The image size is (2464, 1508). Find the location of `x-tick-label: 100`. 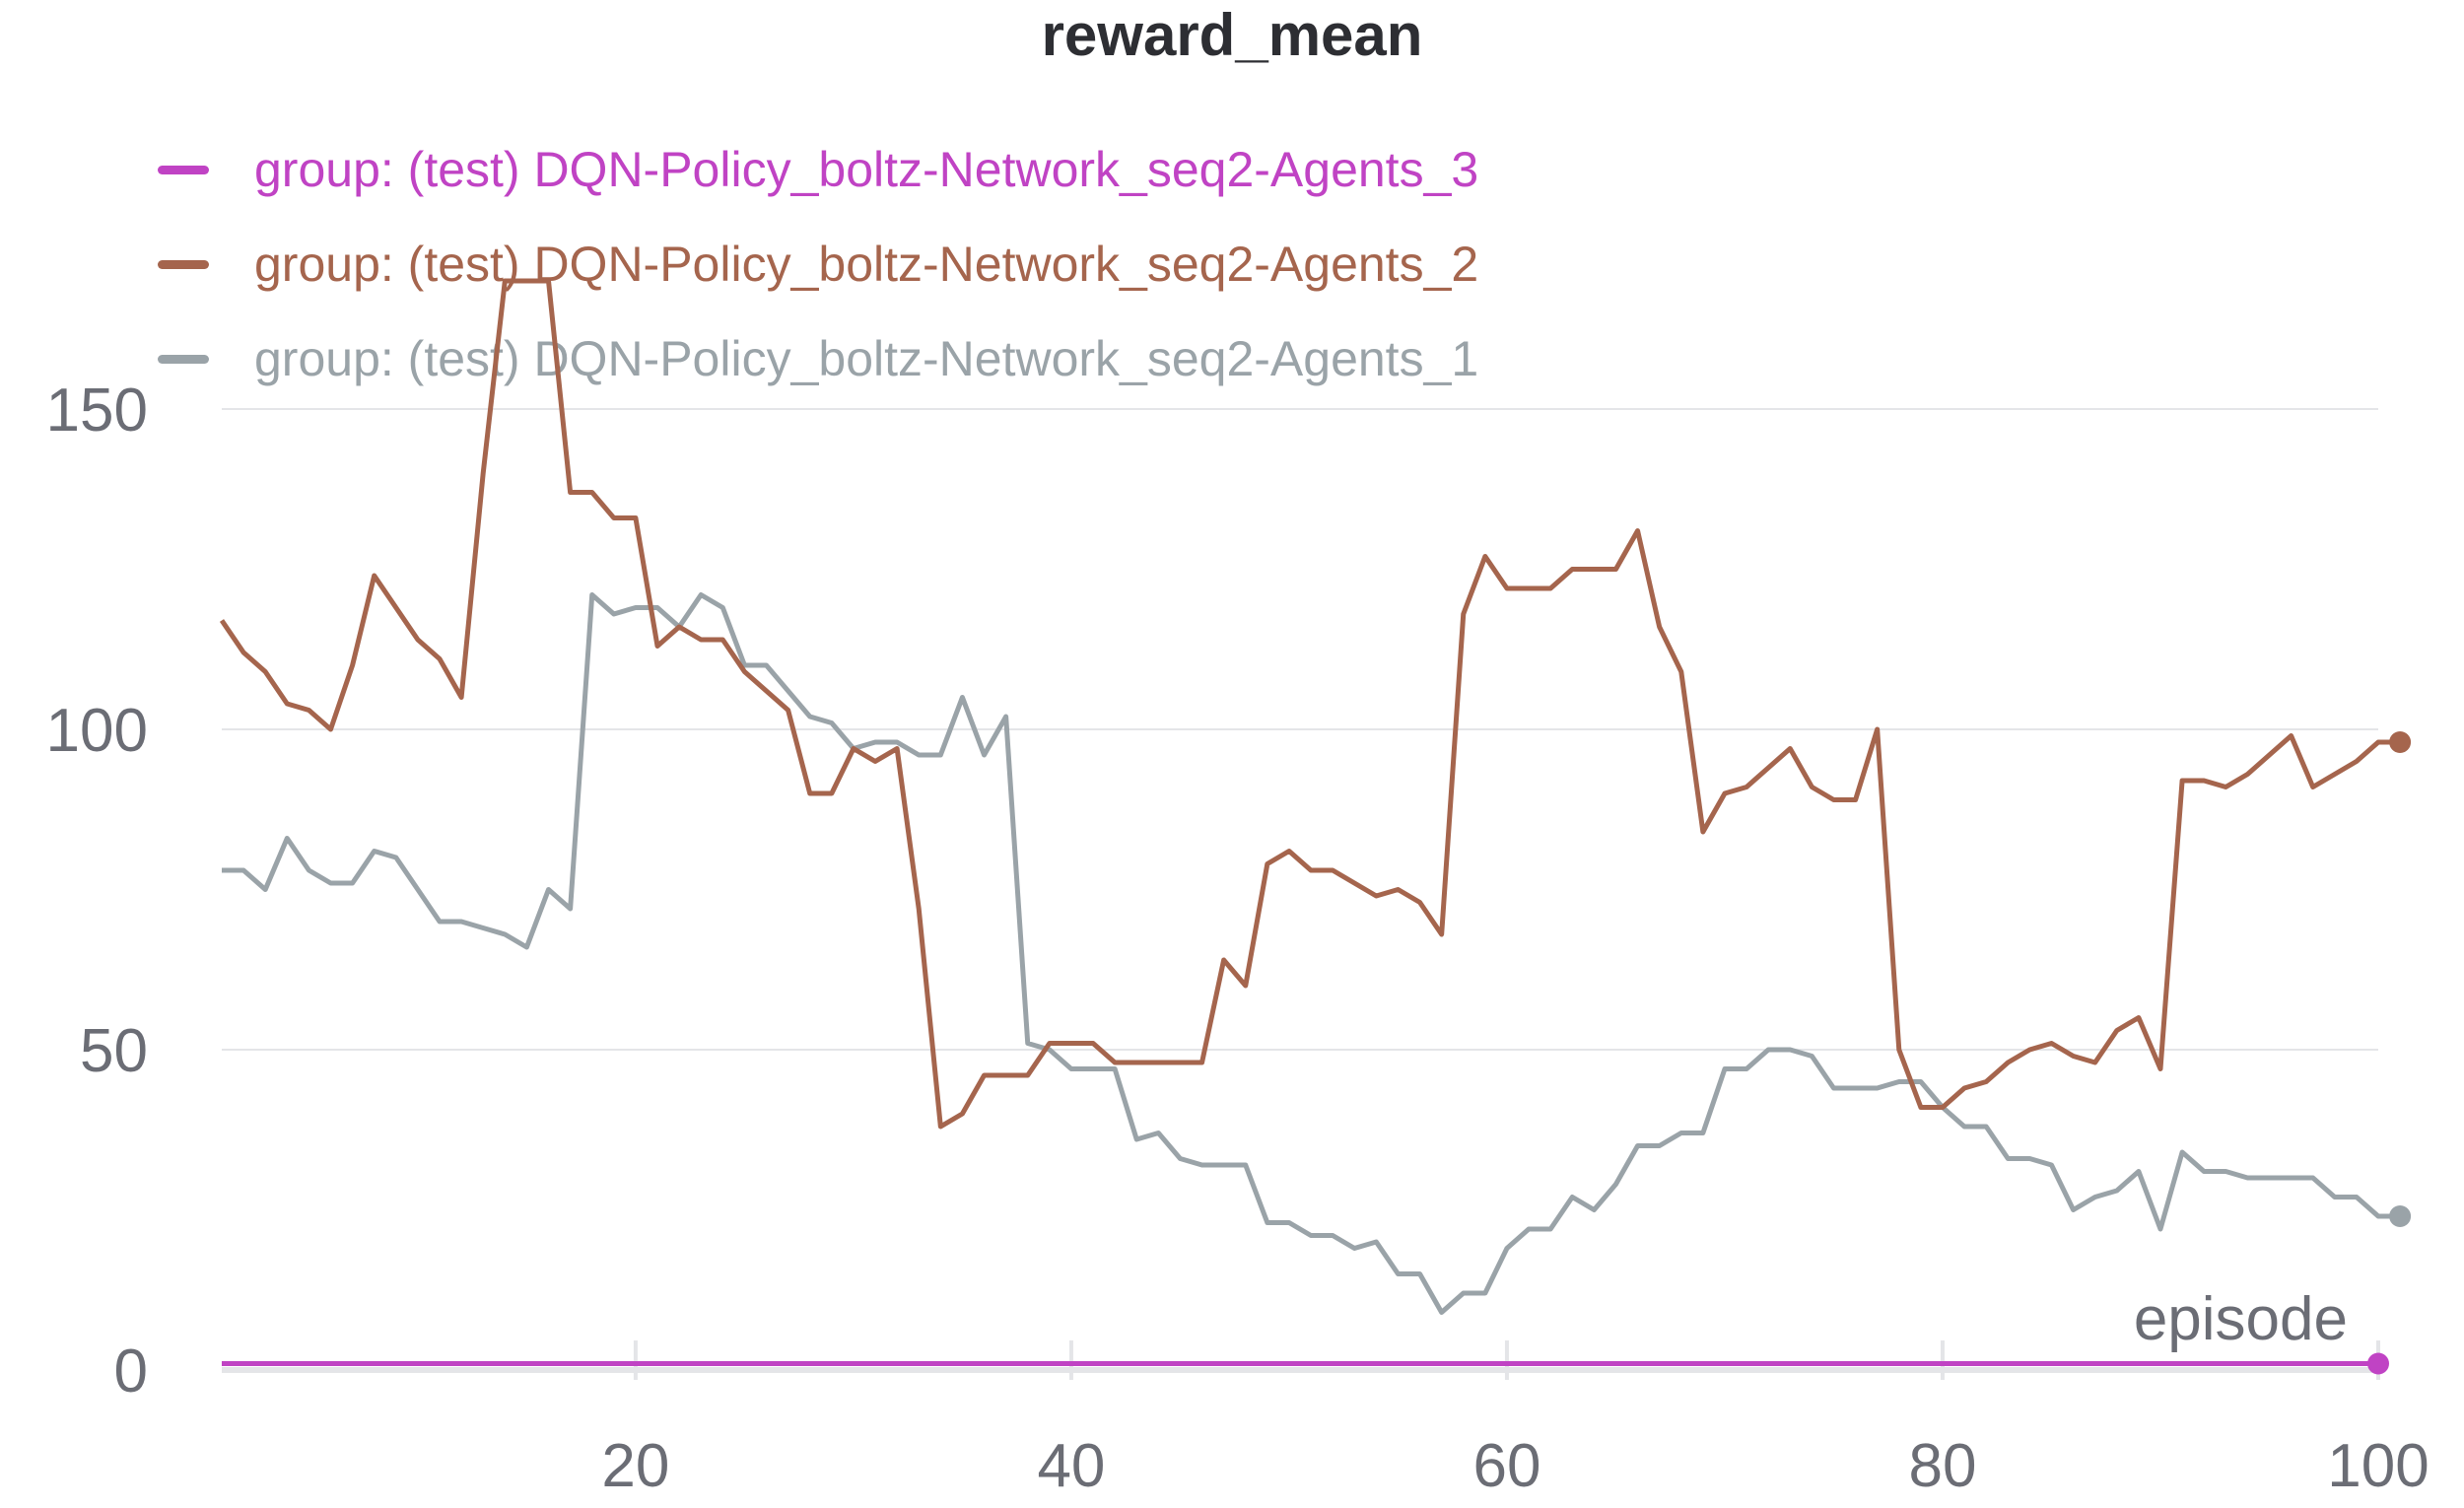

x-tick-label: 100 is located at coordinates (2378, 1466).